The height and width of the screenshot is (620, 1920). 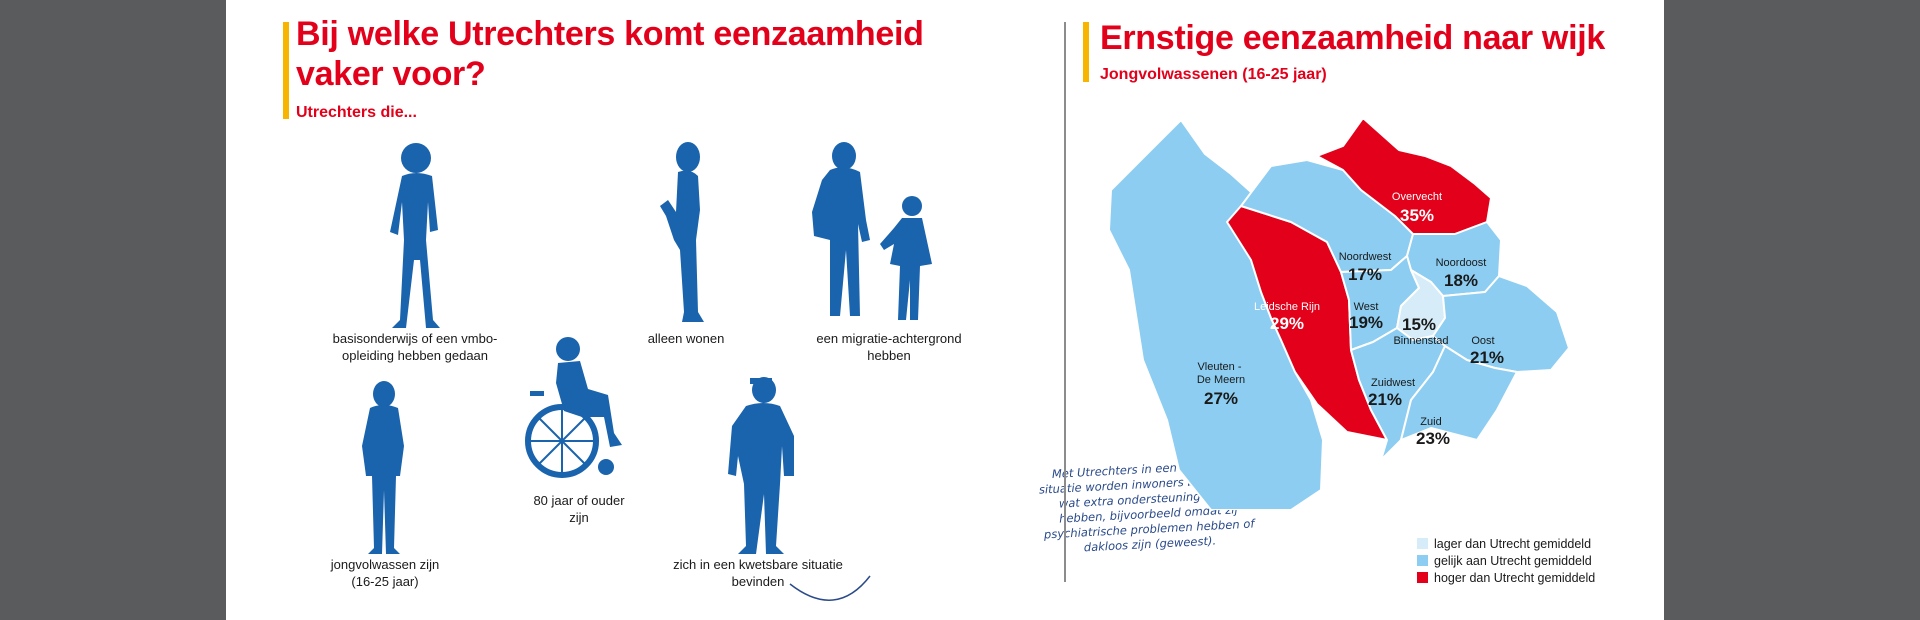 I want to click on district-value-vleuten-de-meern: 27%, so click(x=1221, y=398).